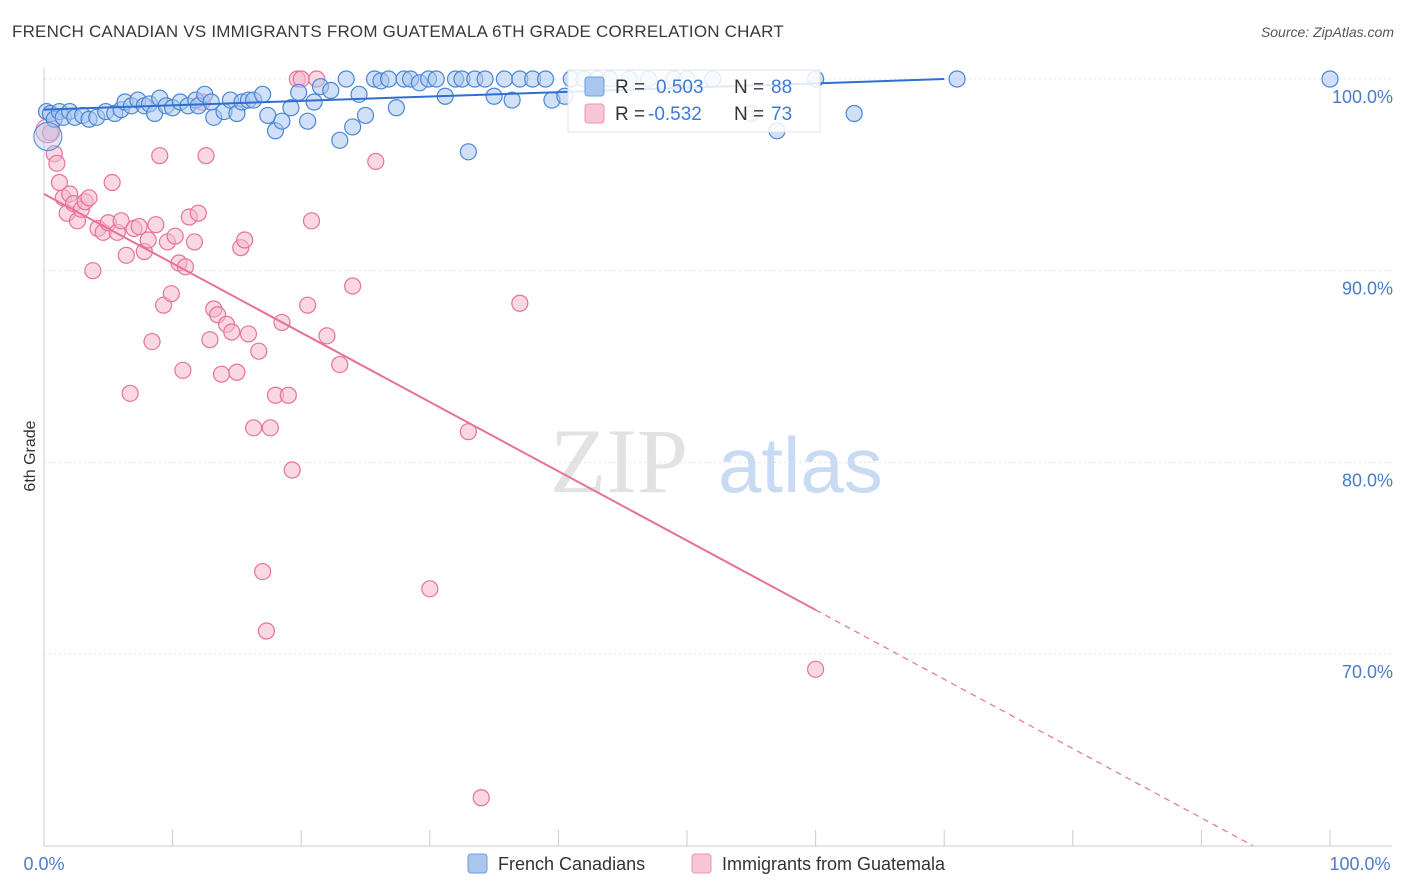 Image resolution: width=1406 pixels, height=892 pixels. What do you see at coordinates (1327, 32) in the screenshot?
I see `chart-source: Source: ZipAtlas.com` at bounding box center [1327, 32].